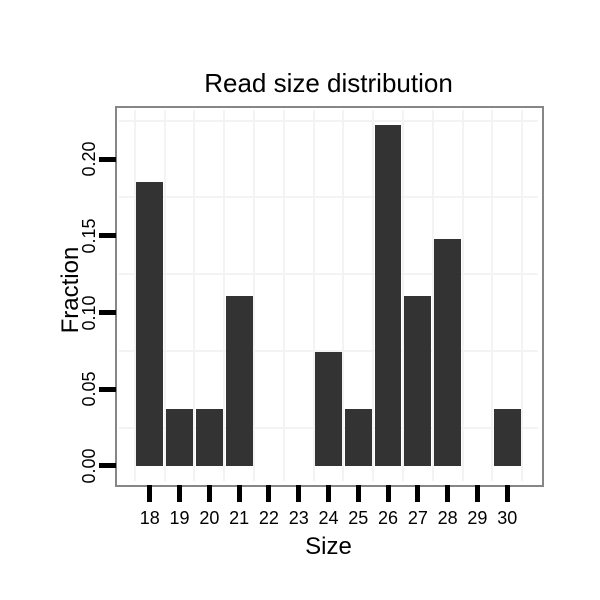 Image resolution: width=600 pixels, height=600 pixels. I want to click on chart-title: Read size distribution, so click(328, 83).